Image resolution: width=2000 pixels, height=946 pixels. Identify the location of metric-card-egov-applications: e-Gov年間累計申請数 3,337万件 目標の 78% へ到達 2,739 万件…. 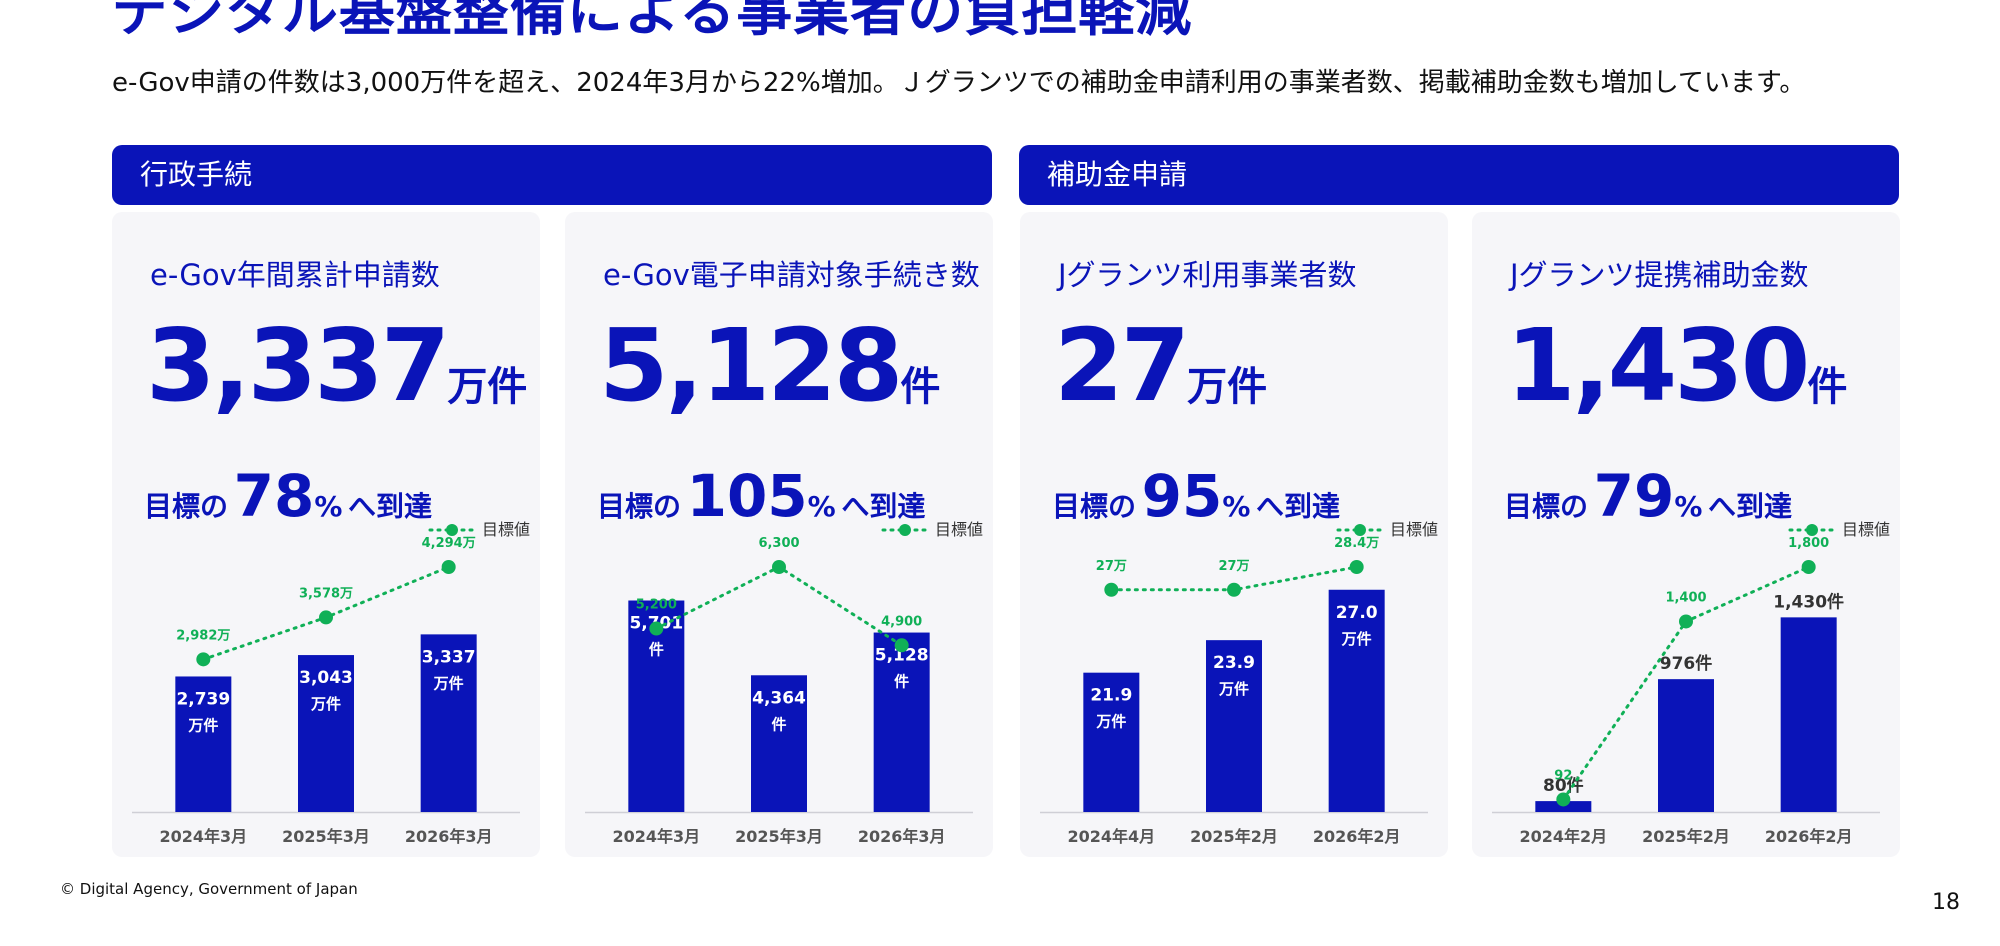
(326, 534).